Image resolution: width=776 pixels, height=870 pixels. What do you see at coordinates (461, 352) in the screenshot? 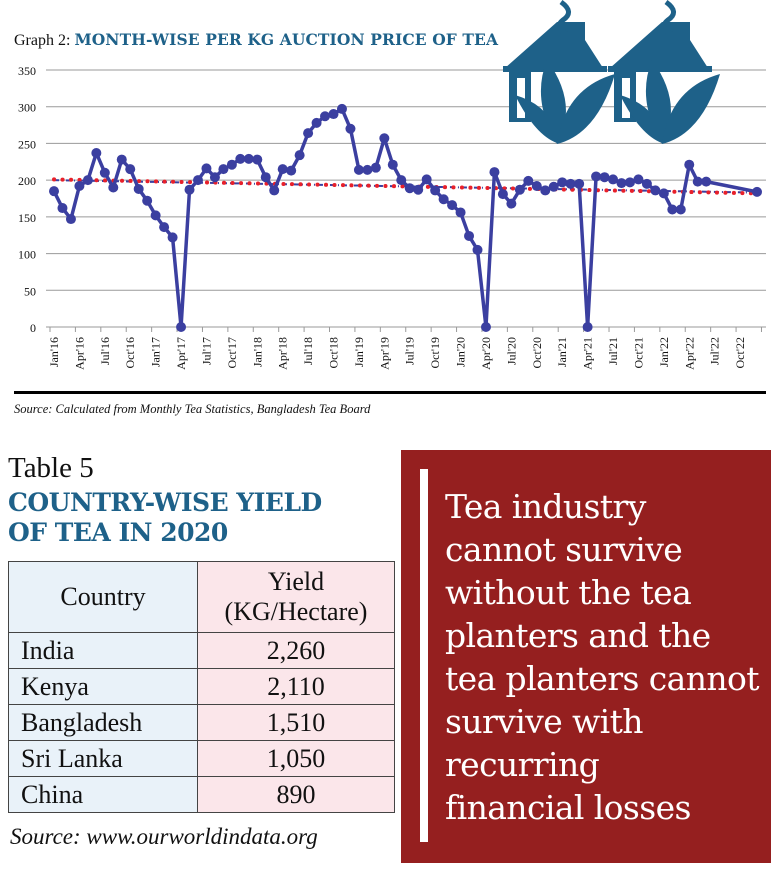
I see `x-tick-label: Jan'20` at bounding box center [461, 352].